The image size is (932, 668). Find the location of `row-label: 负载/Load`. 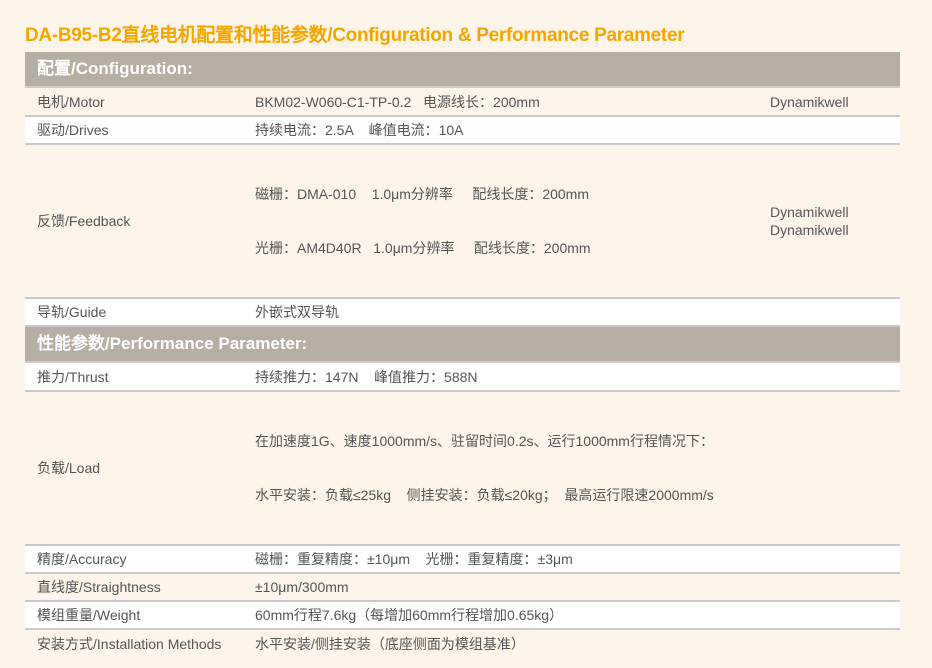

row-label: 负载/Load is located at coordinates (69, 468).